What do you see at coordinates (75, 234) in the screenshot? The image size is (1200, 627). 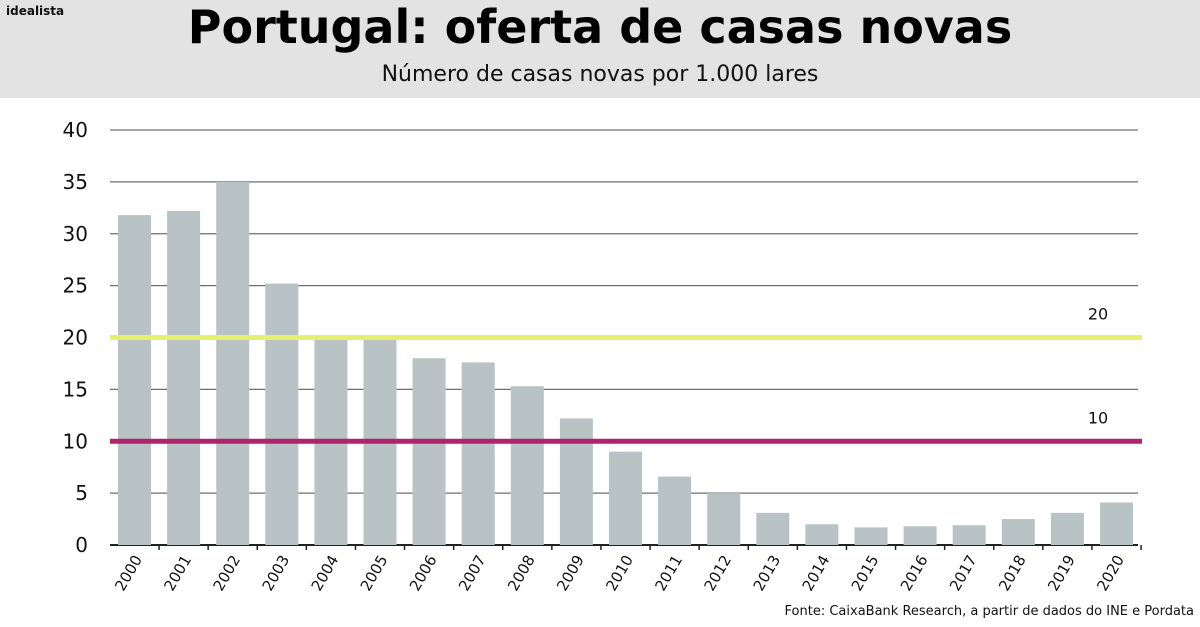 I see `y-tick-label: 30` at bounding box center [75, 234].